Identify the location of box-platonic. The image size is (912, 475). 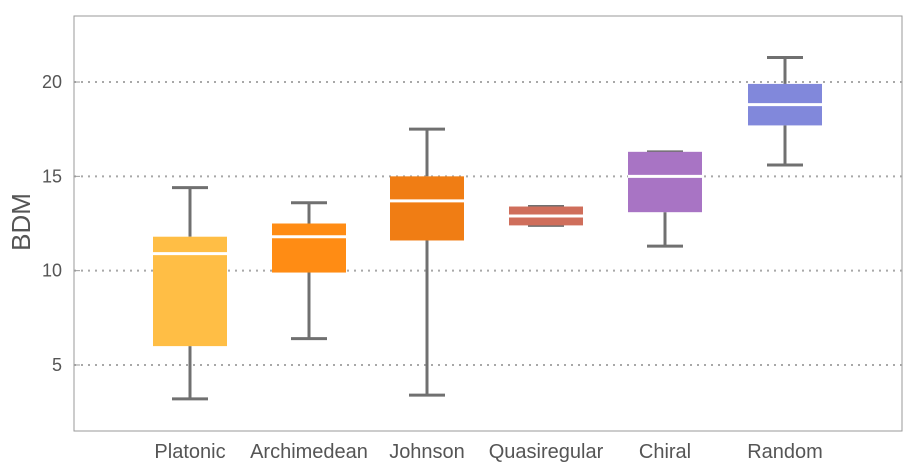
(190, 293).